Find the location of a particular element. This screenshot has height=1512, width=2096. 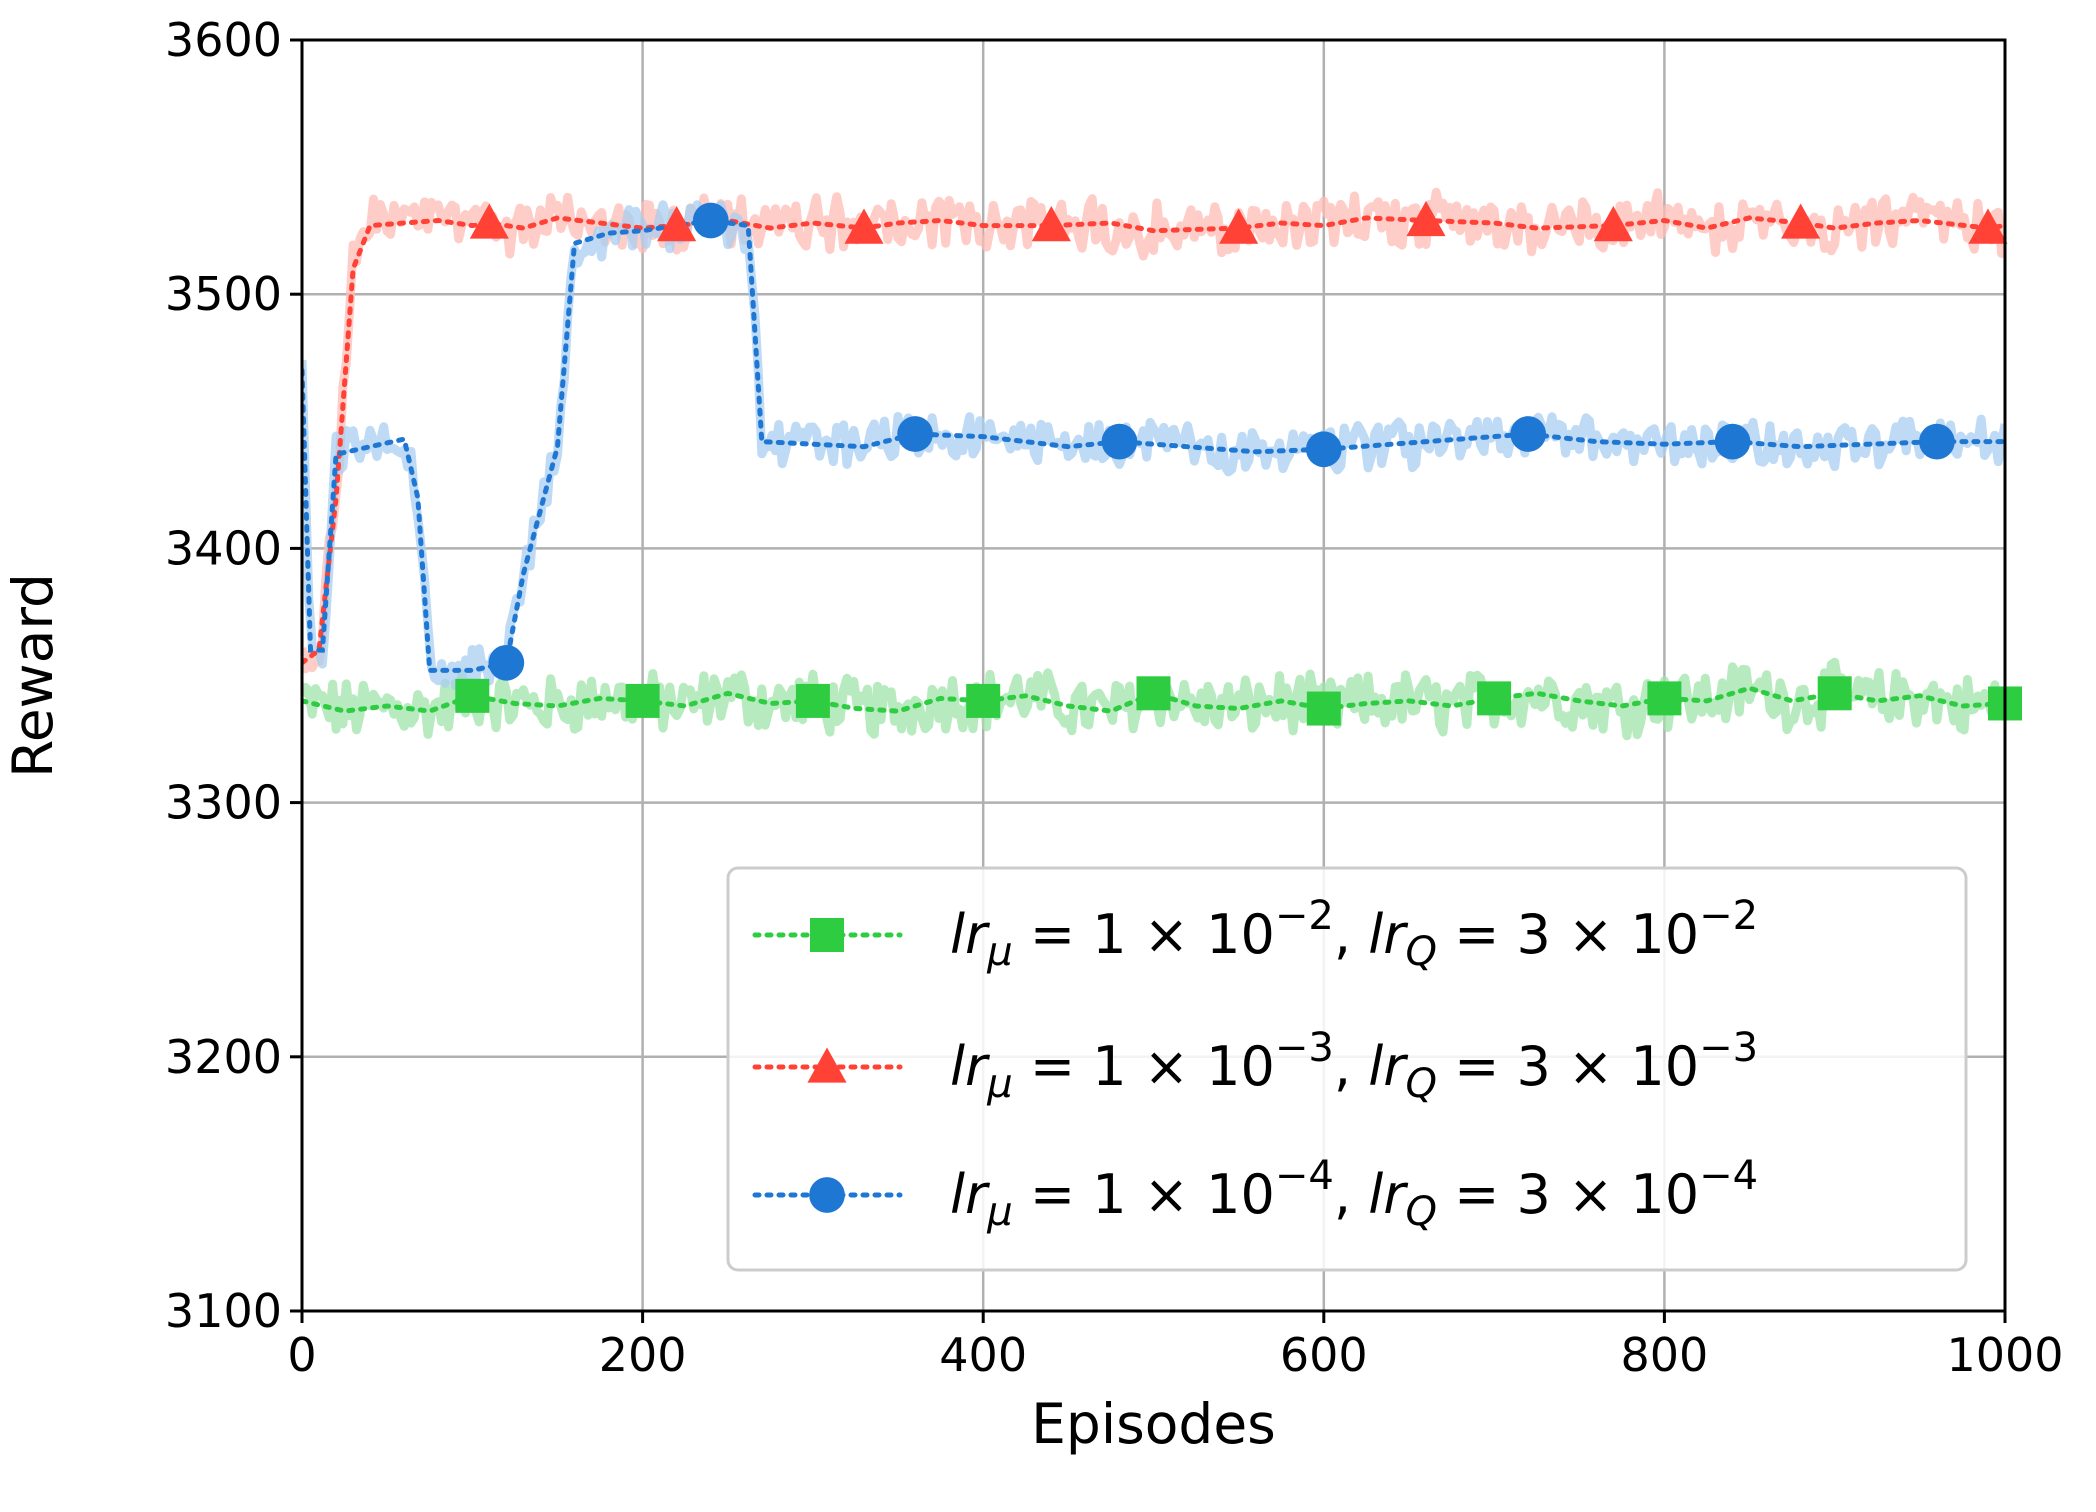

y-tick-label: 3300 is located at coordinates (223, 803).